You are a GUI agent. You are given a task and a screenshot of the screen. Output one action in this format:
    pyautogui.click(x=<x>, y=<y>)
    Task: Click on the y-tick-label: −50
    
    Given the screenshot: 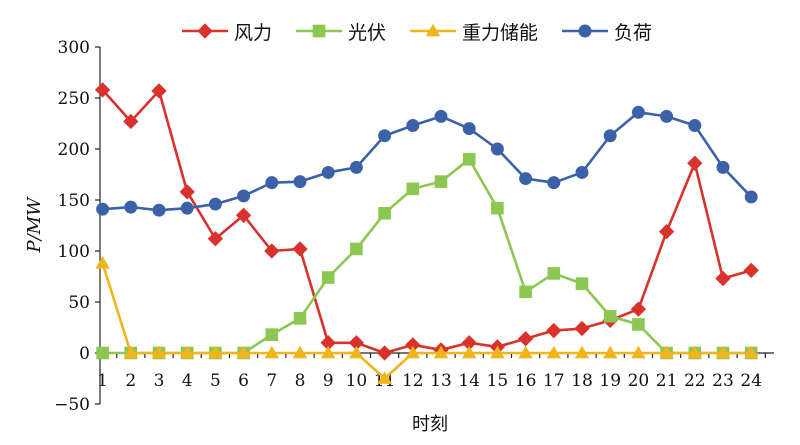 What is the action you would take?
    pyautogui.click(x=72, y=405)
    